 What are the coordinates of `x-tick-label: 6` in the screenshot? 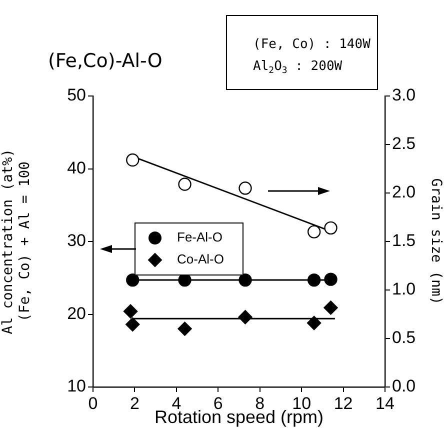 It's located at (218, 403).